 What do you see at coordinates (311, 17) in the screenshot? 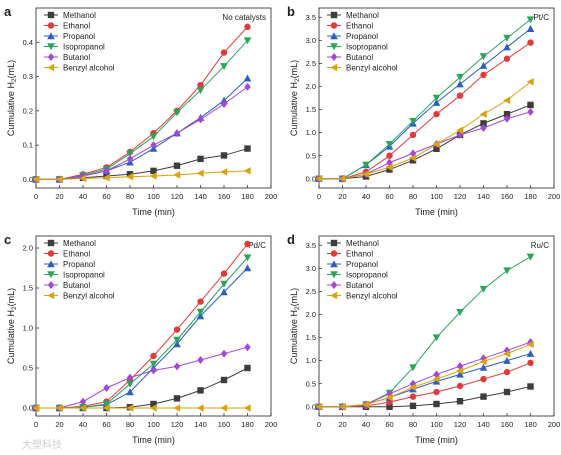
I see `y-tick-label: 3.5` at bounding box center [311, 17].